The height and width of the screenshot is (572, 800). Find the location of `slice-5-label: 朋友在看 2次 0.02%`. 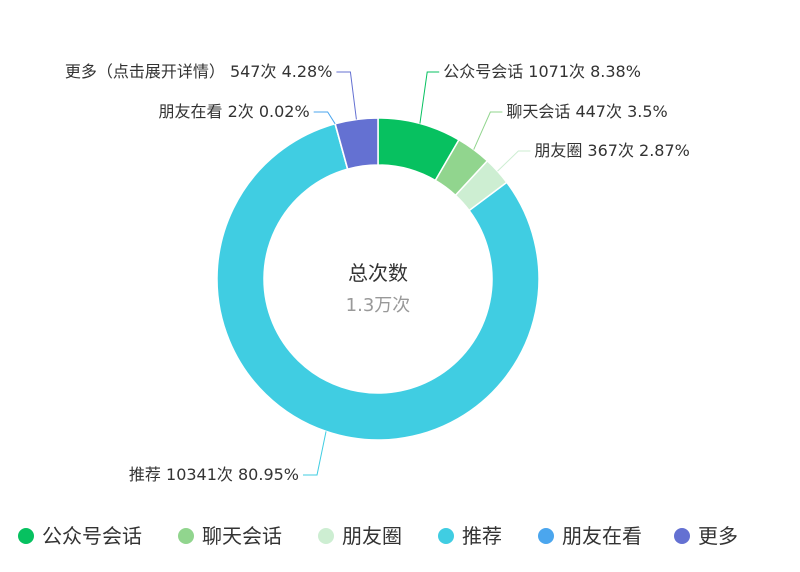

slice-5-label: 朋友在看 2次 0.02% is located at coordinates (233, 111).